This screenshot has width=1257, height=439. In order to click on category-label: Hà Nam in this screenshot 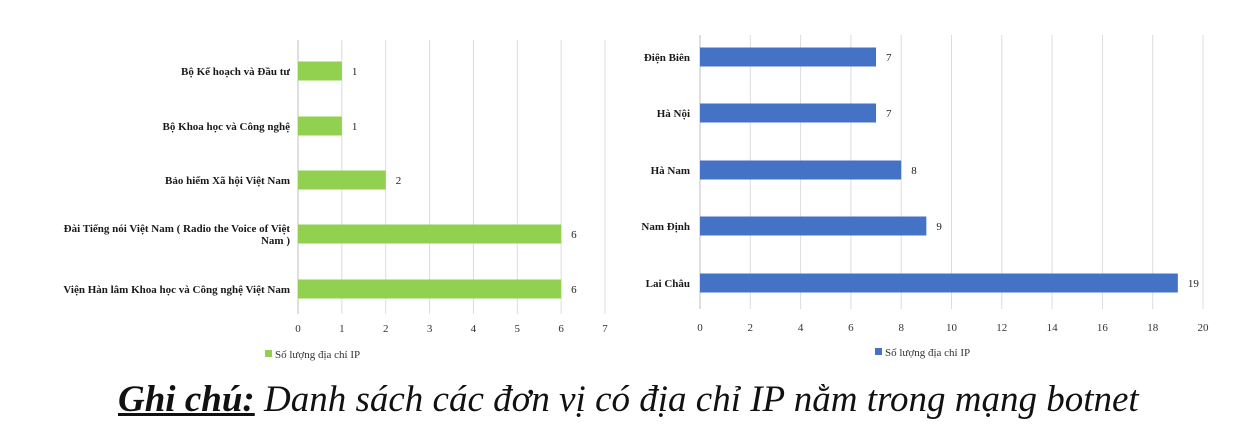, I will do `click(670, 171)`.